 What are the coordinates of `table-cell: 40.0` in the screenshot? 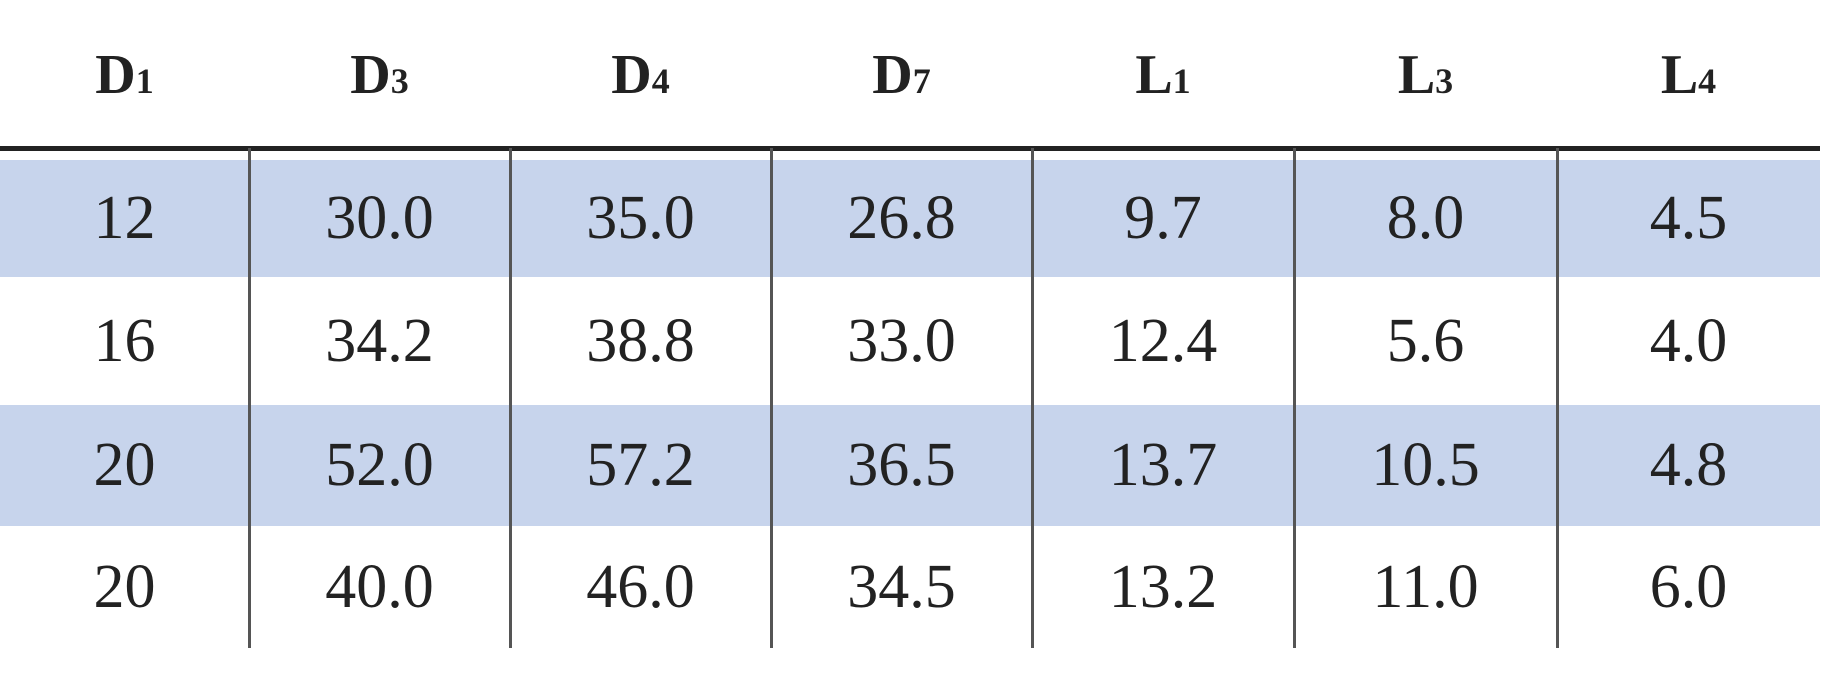 It's located at (379, 586).